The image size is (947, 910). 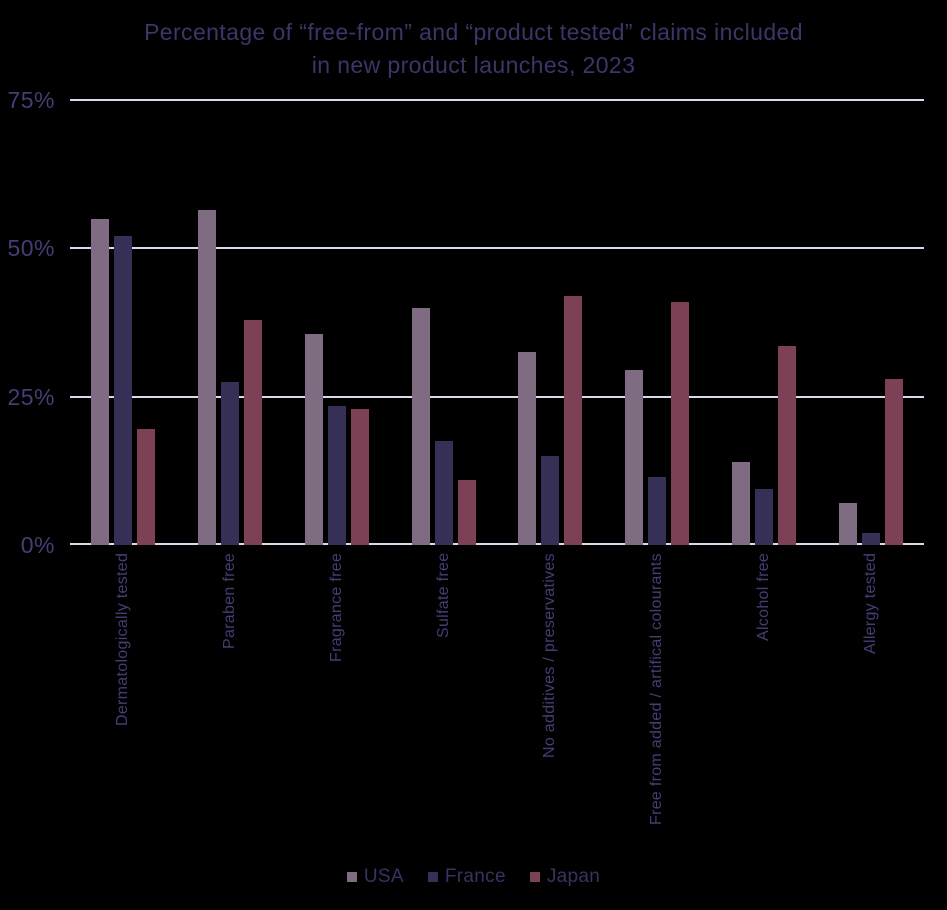 I want to click on legend-item: Japan, so click(x=565, y=877).